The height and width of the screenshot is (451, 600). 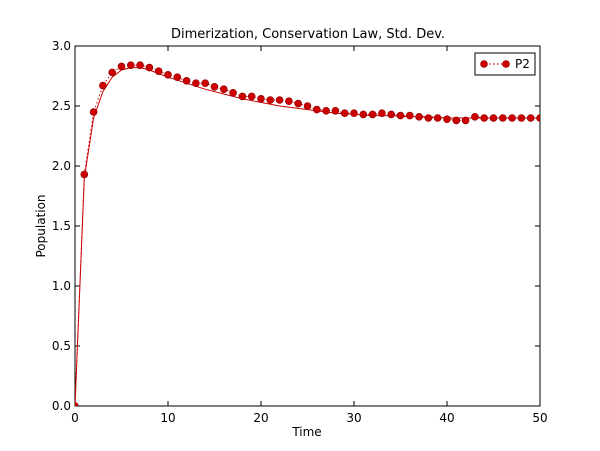 What do you see at coordinates (539, 418) in the screenshot?
I see `x-tick-label: 50` at bounding box center [539, 418].